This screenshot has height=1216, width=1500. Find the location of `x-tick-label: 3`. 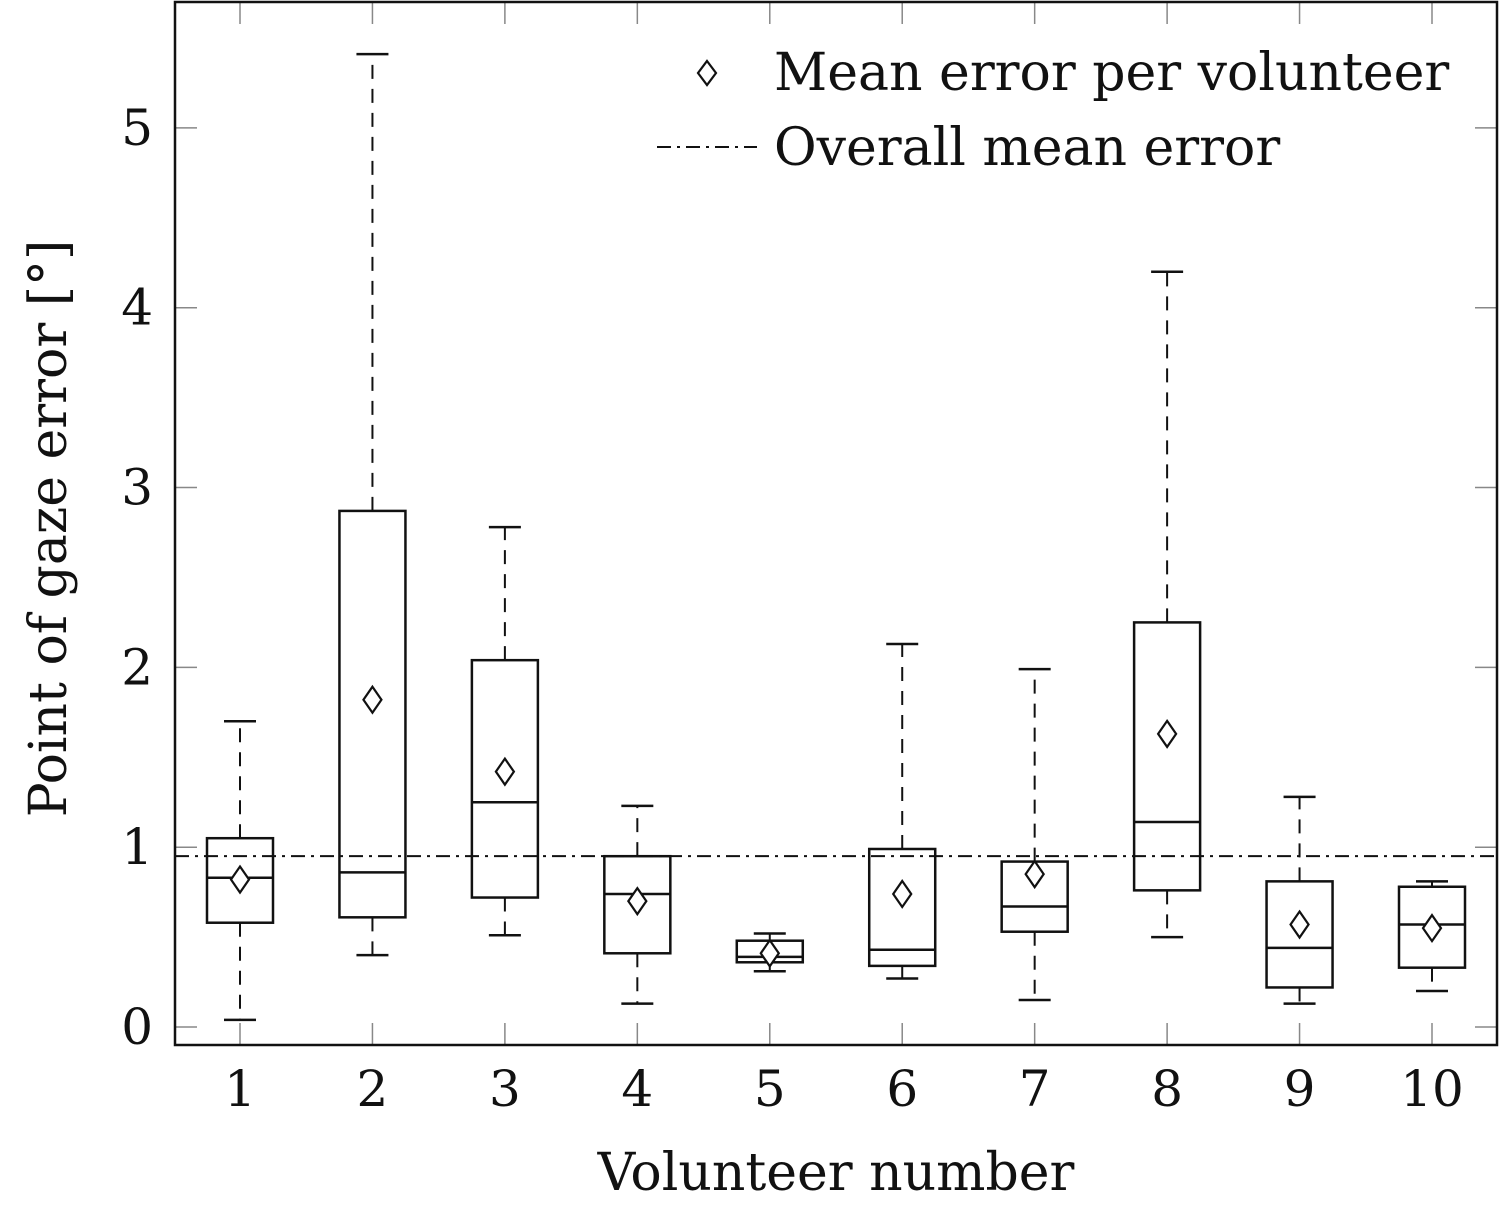

x-tick-label: 3 is located at coordinates (505, 1089).